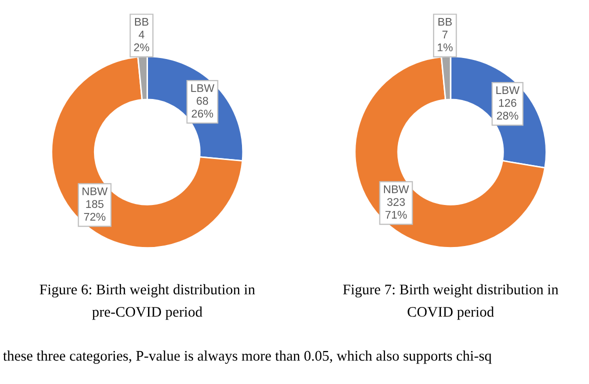 Image resolution: width=589 pixels, height=384 pixels. Describe the element at coordinates (95, 210) in the screenshot. I see `data-label: 185 72%` at that location.